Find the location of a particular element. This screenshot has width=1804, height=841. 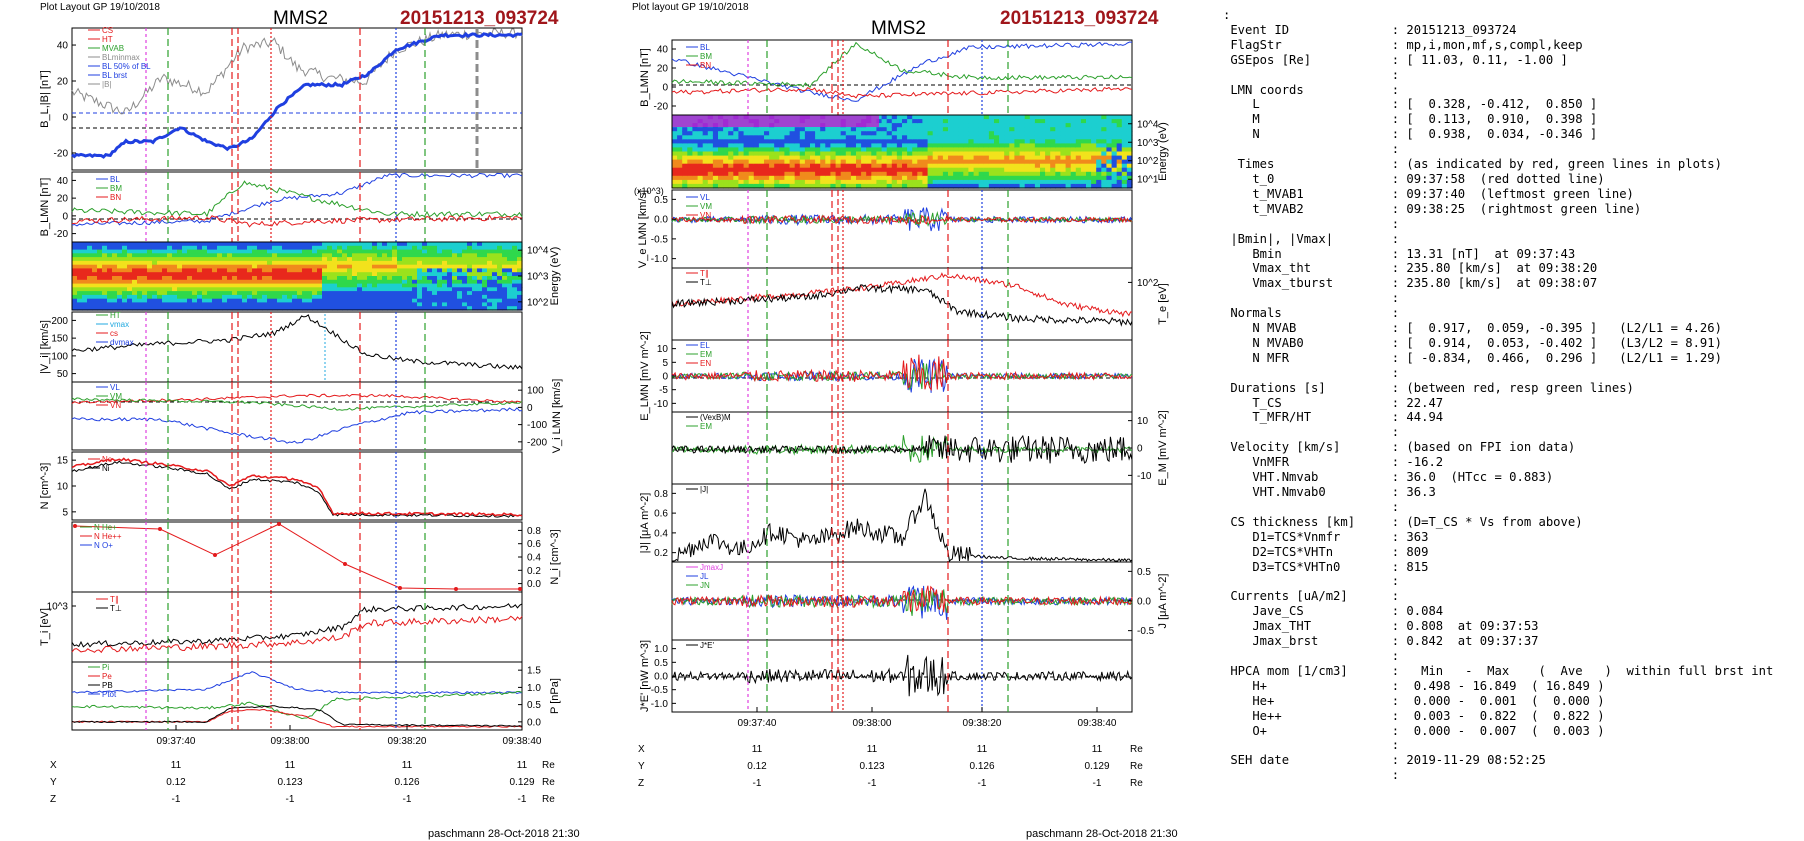

y-tick-label: 10^2 is located at coordinates (538, 302).